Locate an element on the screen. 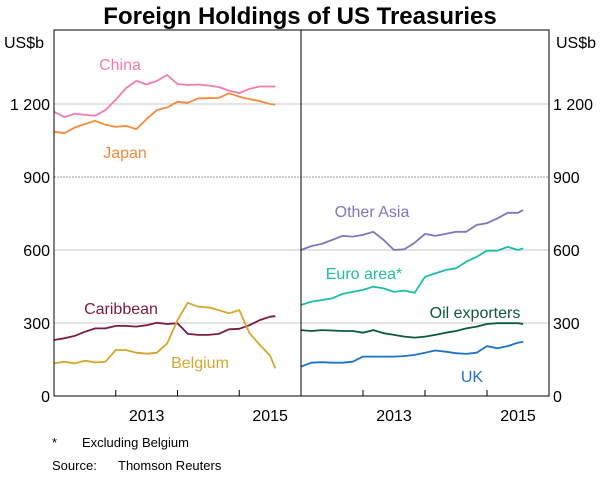  y-tick-label-right: 0 is located at coordinates (557, 397).